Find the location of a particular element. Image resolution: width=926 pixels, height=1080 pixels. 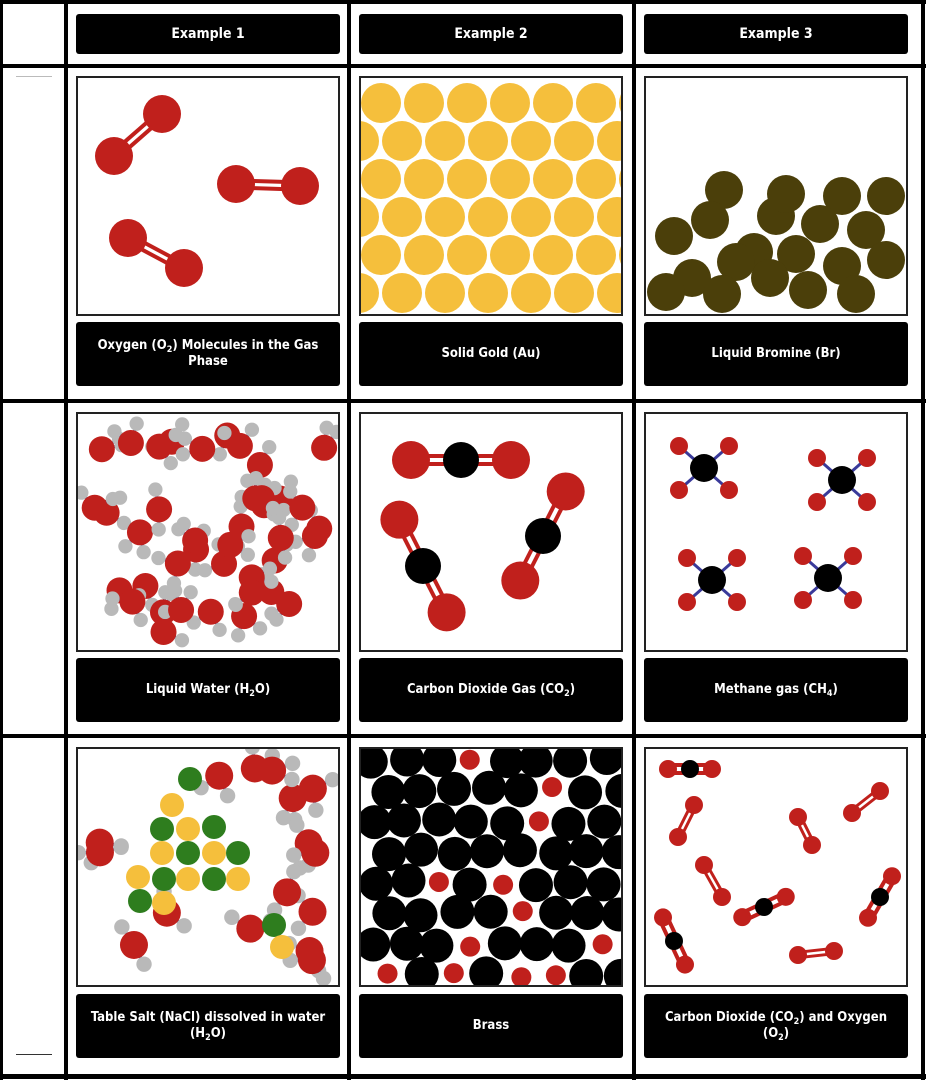

caption-segment: ) and Oxygen (O is located at coordinates (825, 1025).